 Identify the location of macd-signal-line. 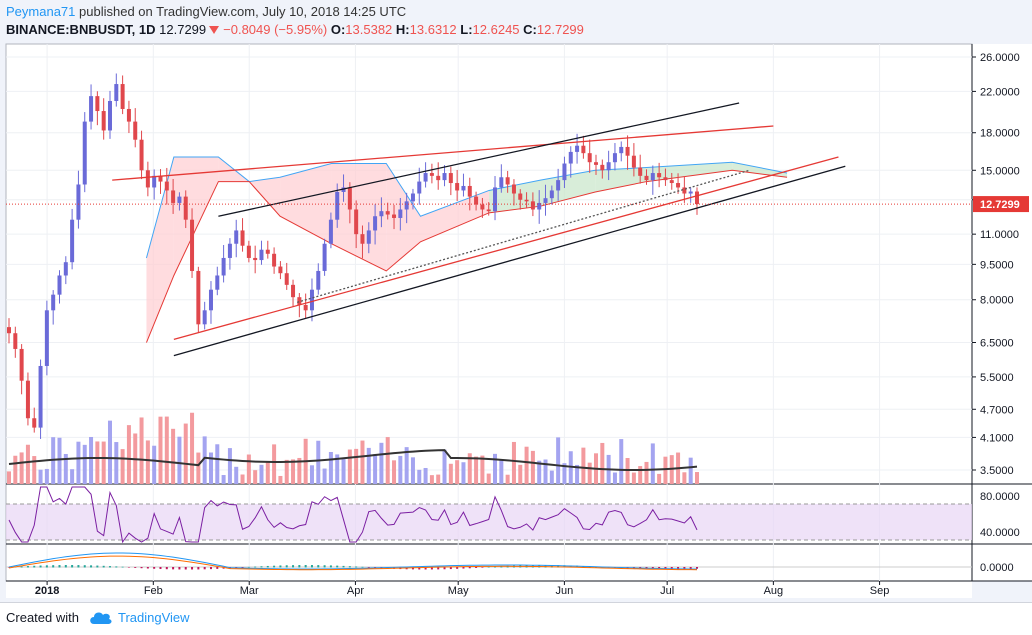
(353, 563).